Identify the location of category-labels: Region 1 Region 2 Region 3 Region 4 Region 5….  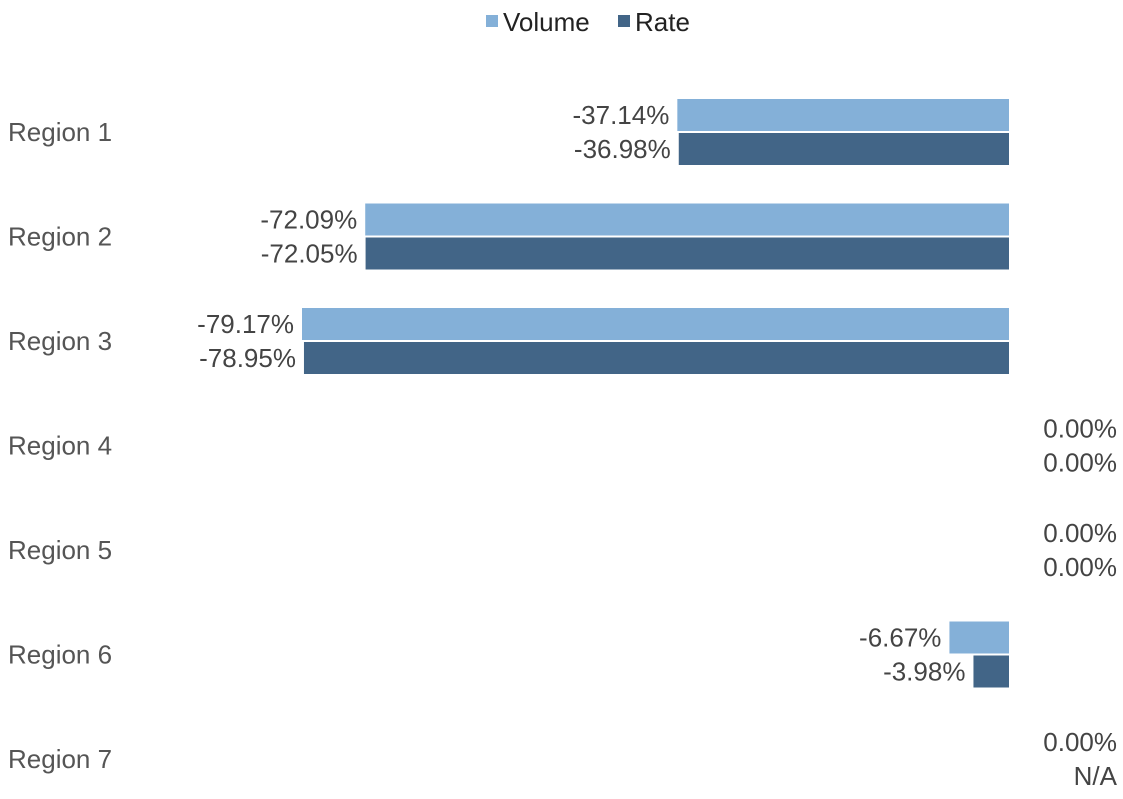
(60, 445).